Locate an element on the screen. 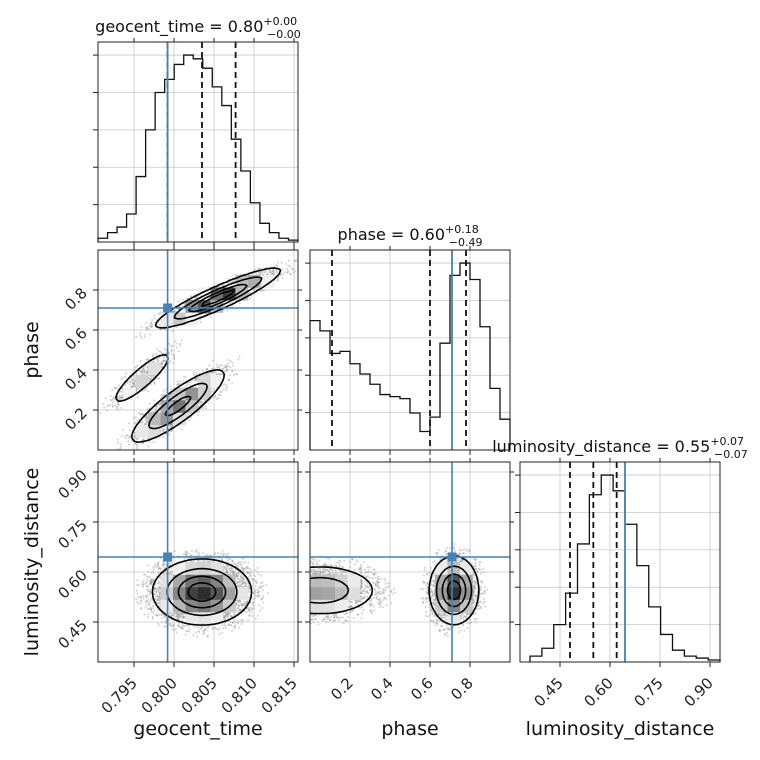  y-tick-label-luminosity-distance-3: 0.90 is located at coordinates (72, 484).